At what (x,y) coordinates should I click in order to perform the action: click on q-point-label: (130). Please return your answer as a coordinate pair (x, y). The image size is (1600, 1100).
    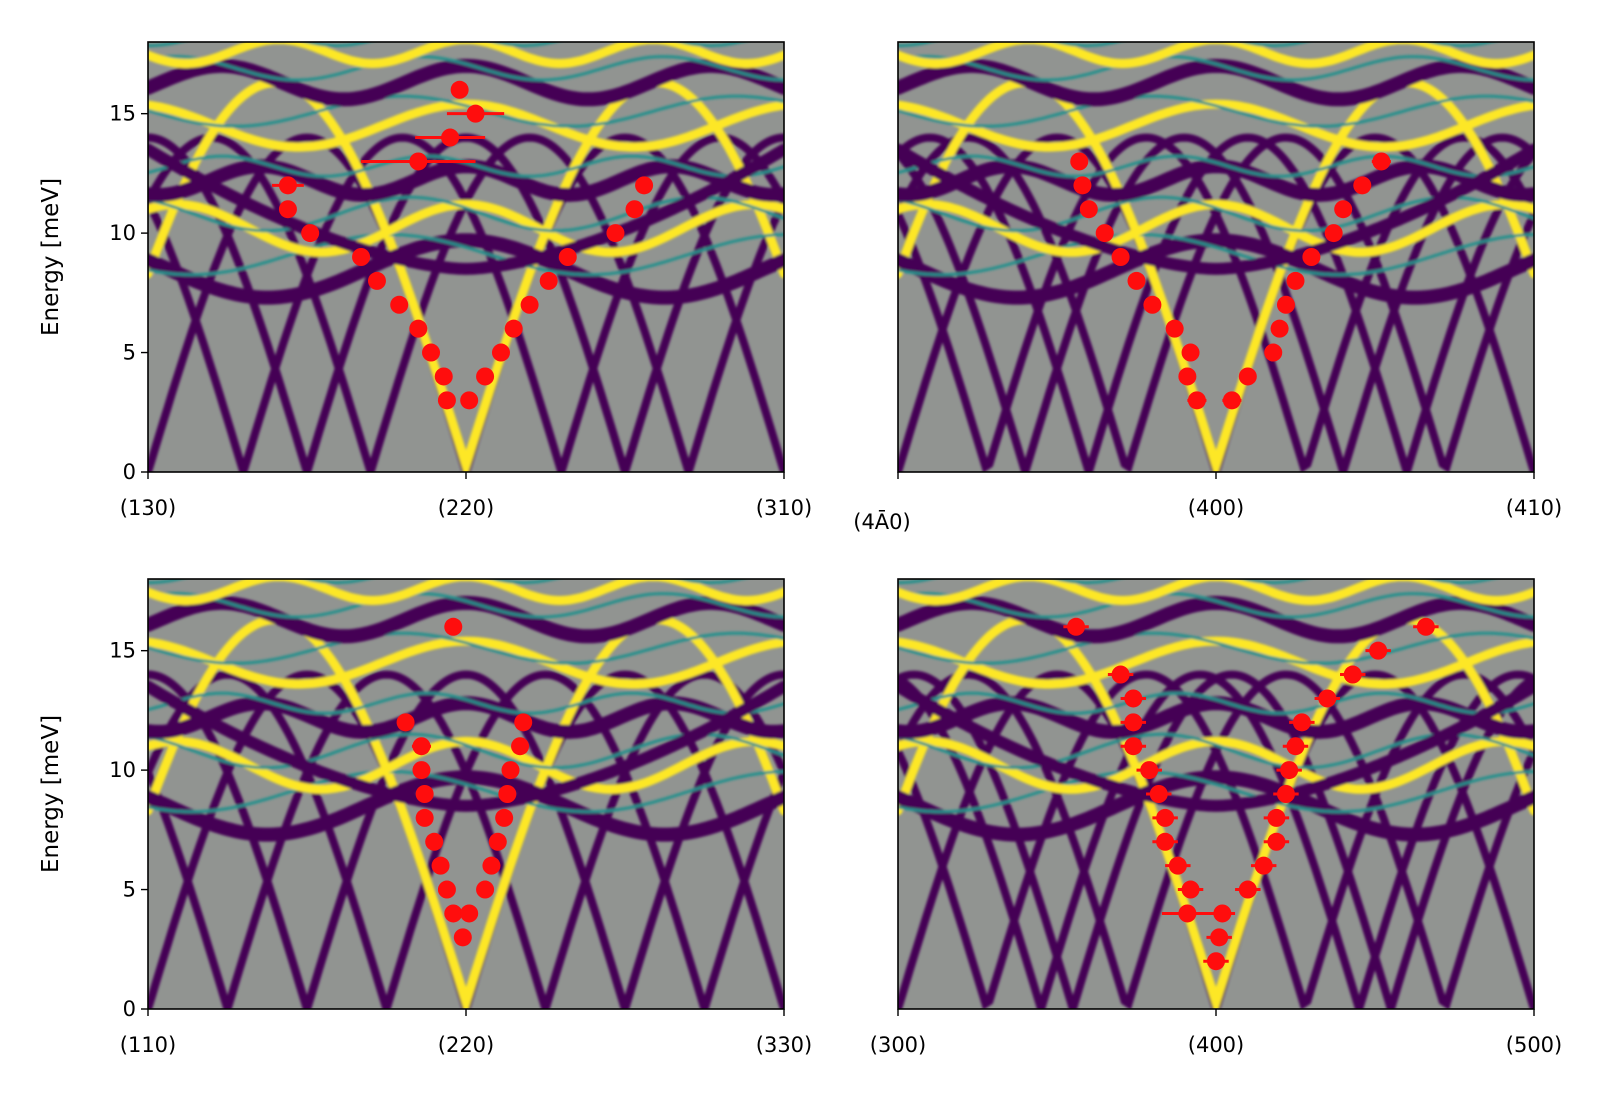
    Looking at the image, I should click on (148, 508).